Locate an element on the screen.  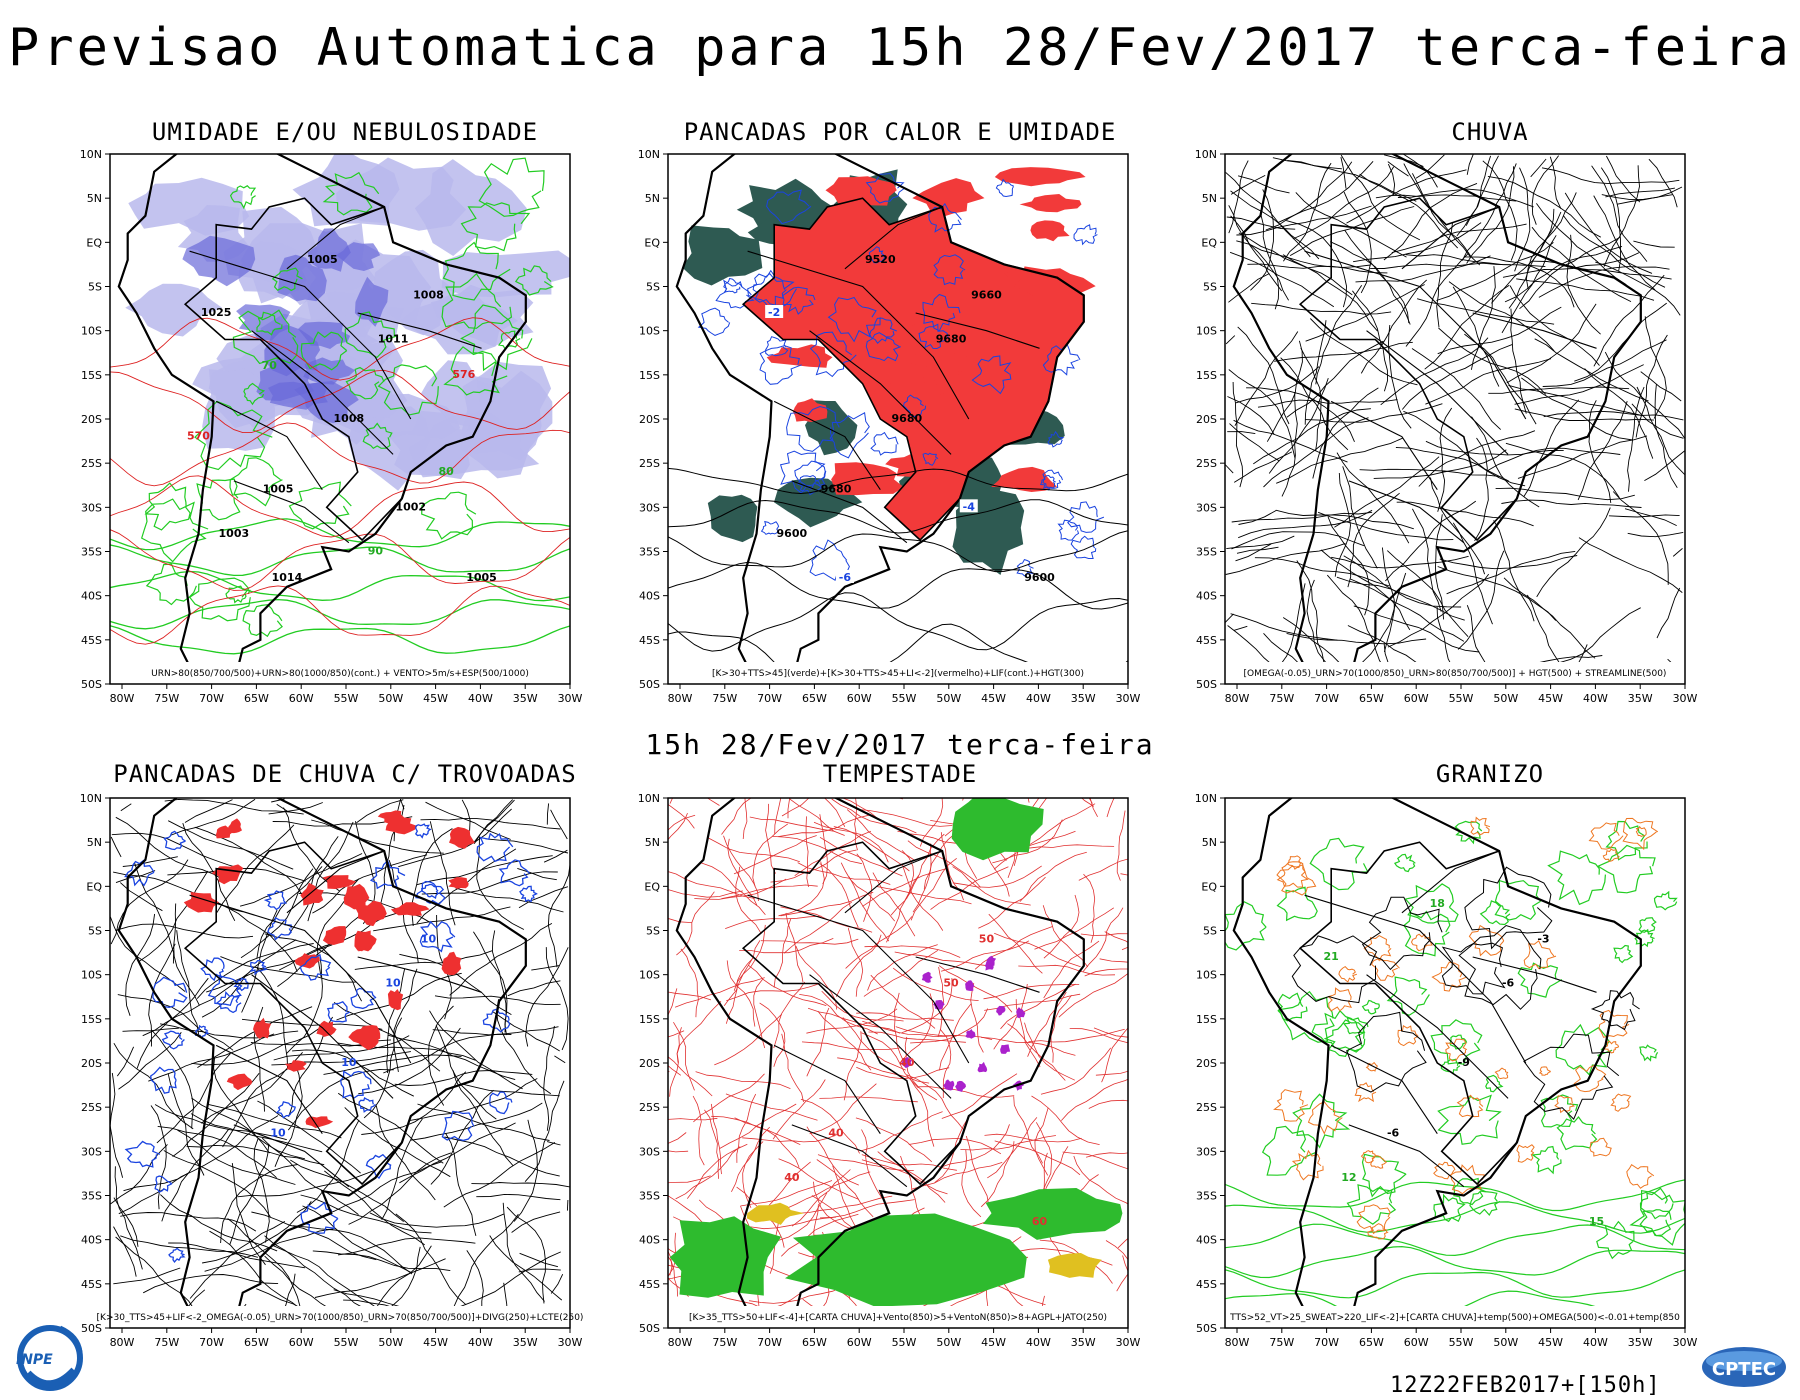
contour-label: 50 is located at coordinates (987, 938).